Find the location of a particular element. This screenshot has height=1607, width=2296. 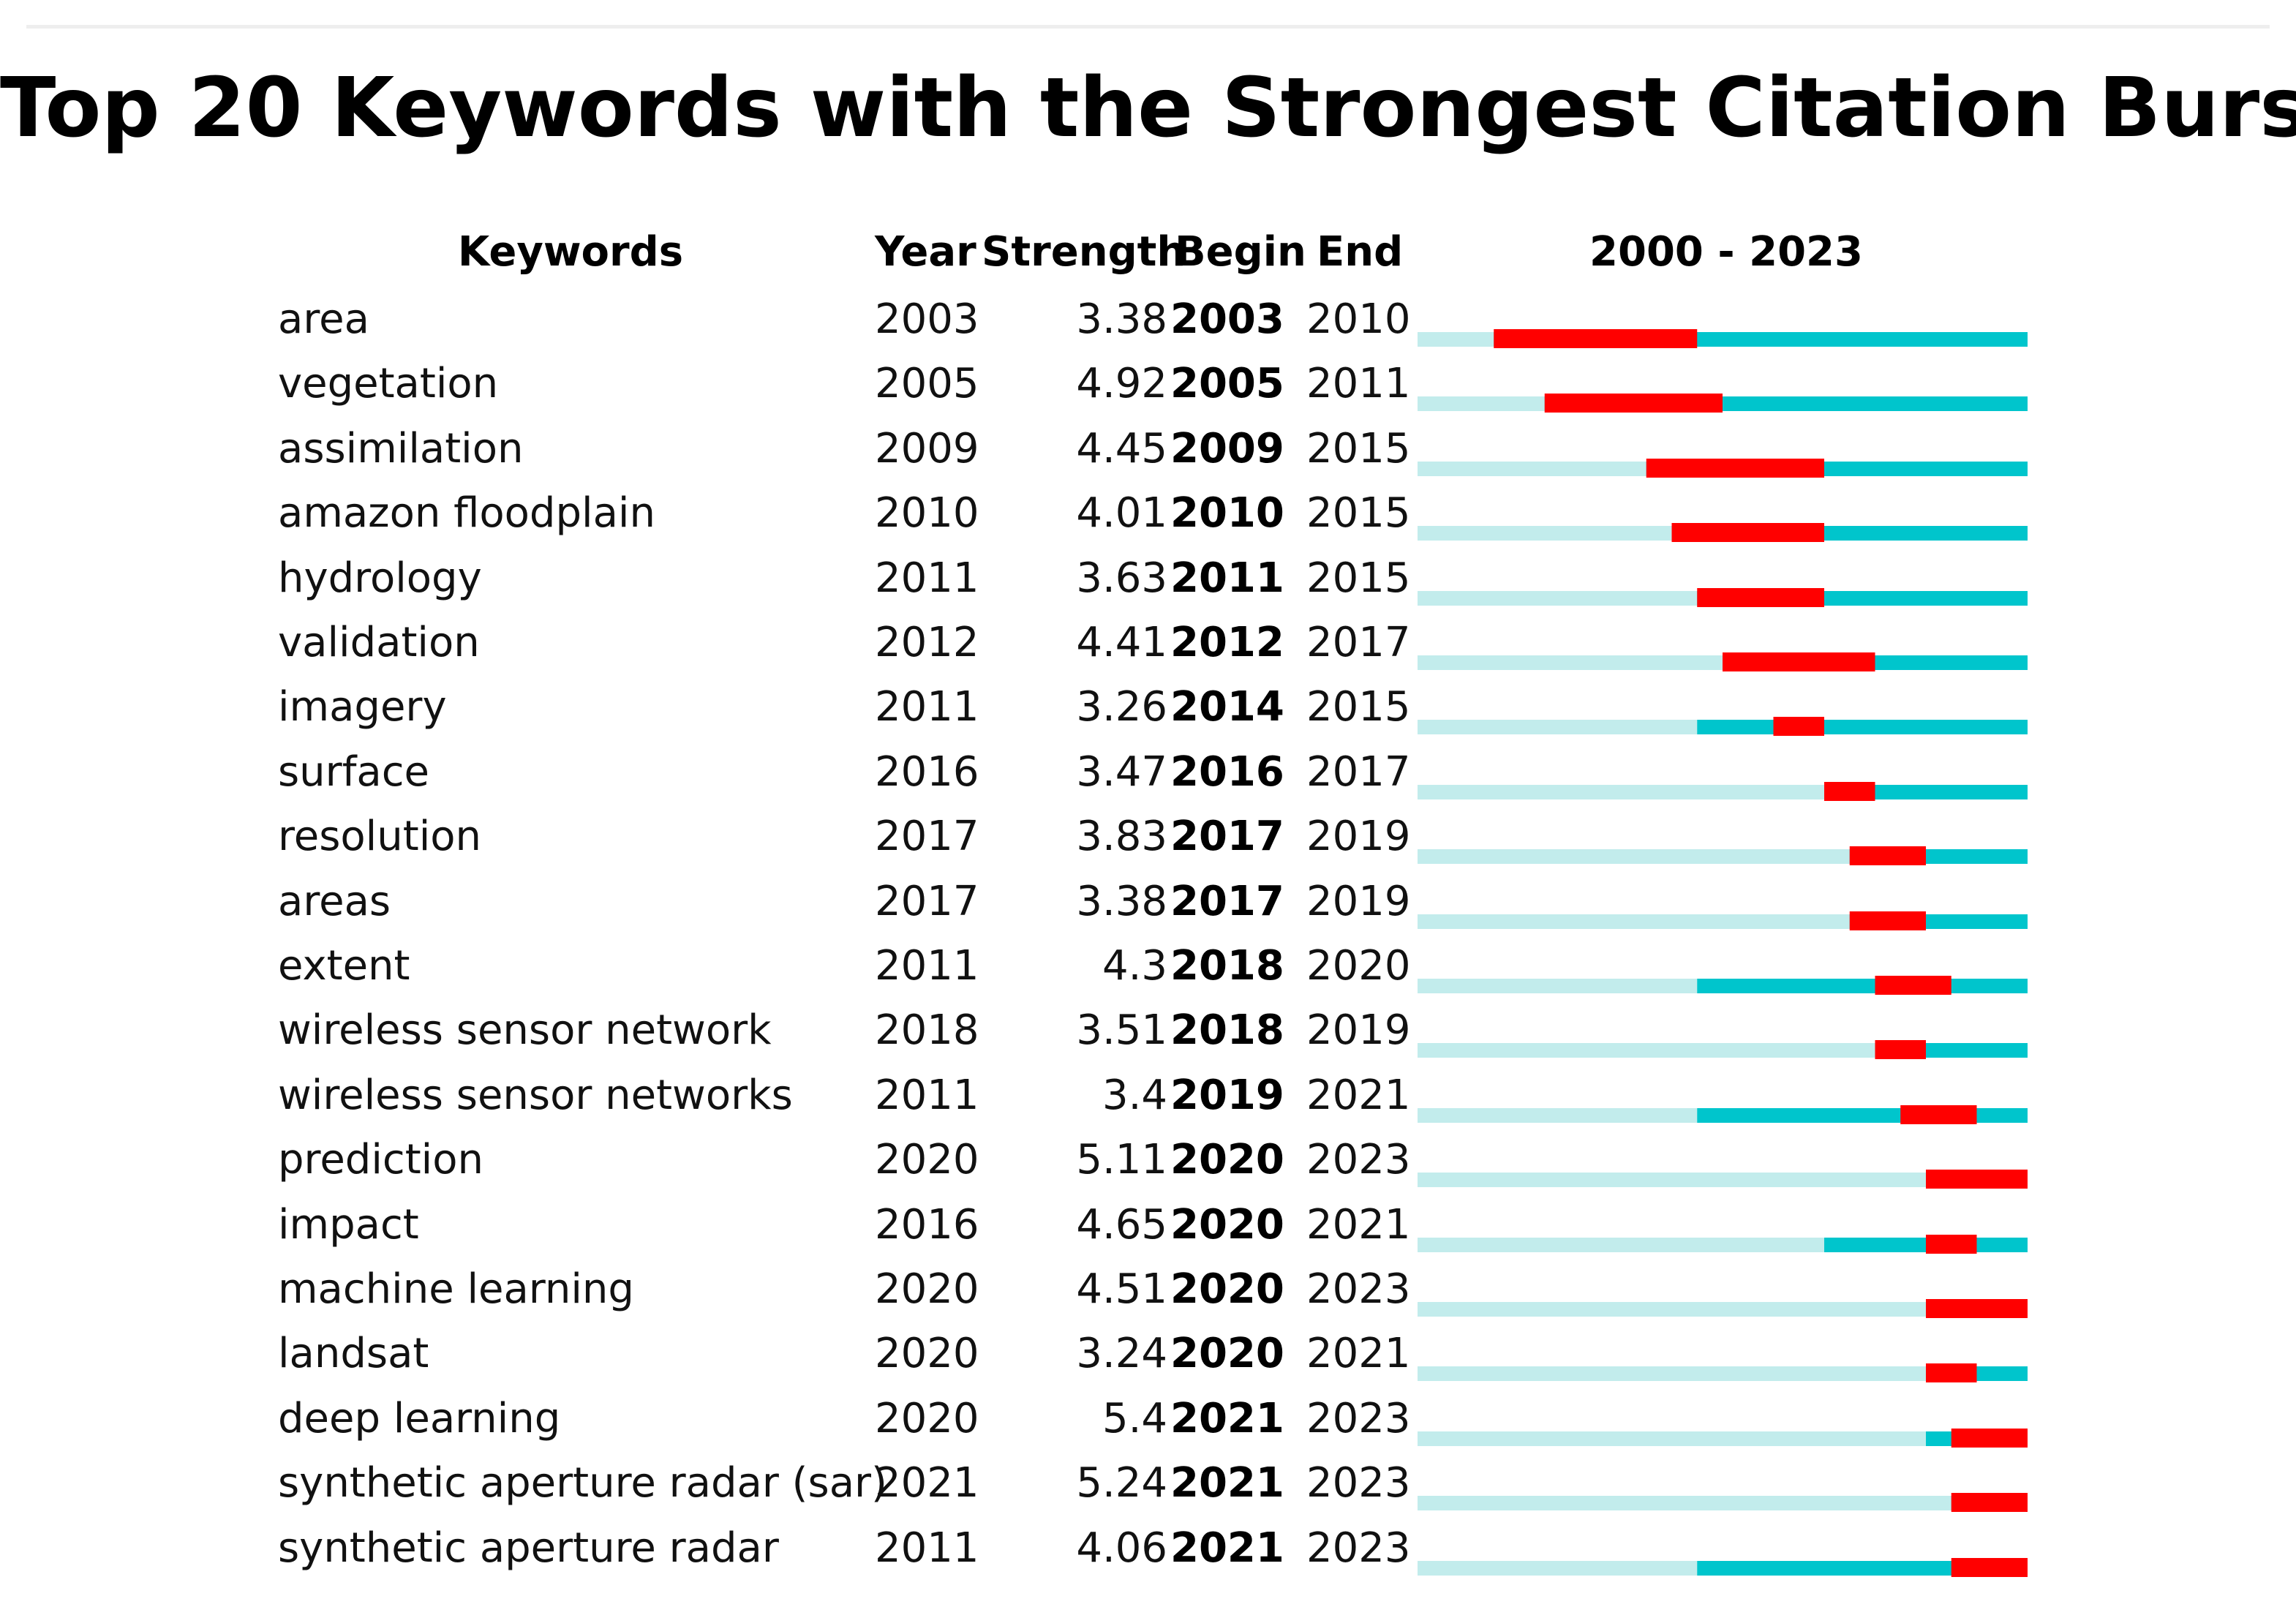

begin-value: 2016 is located at coordinates (1227, 772).